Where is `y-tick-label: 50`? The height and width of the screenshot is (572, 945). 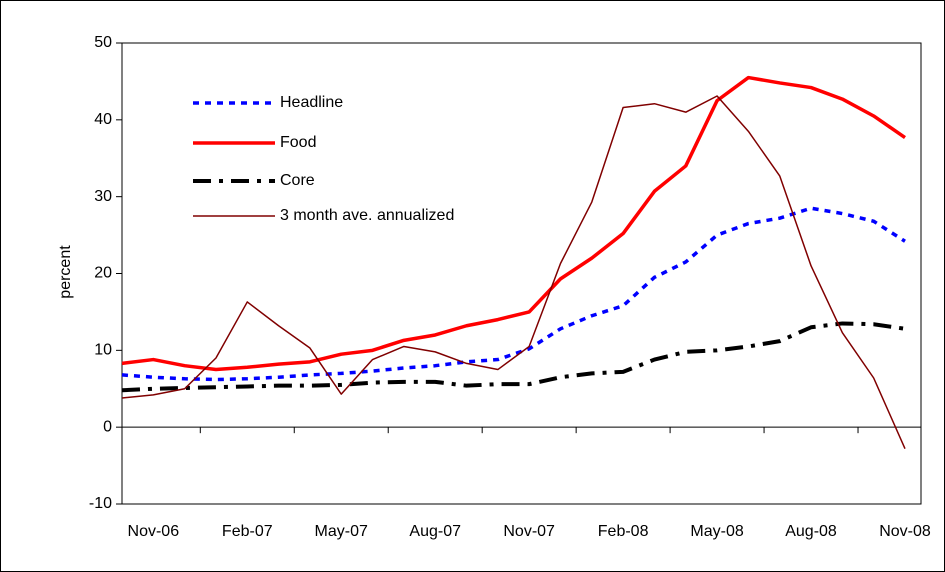 y-tick-label: 50 is located at coordinates (103, 42).